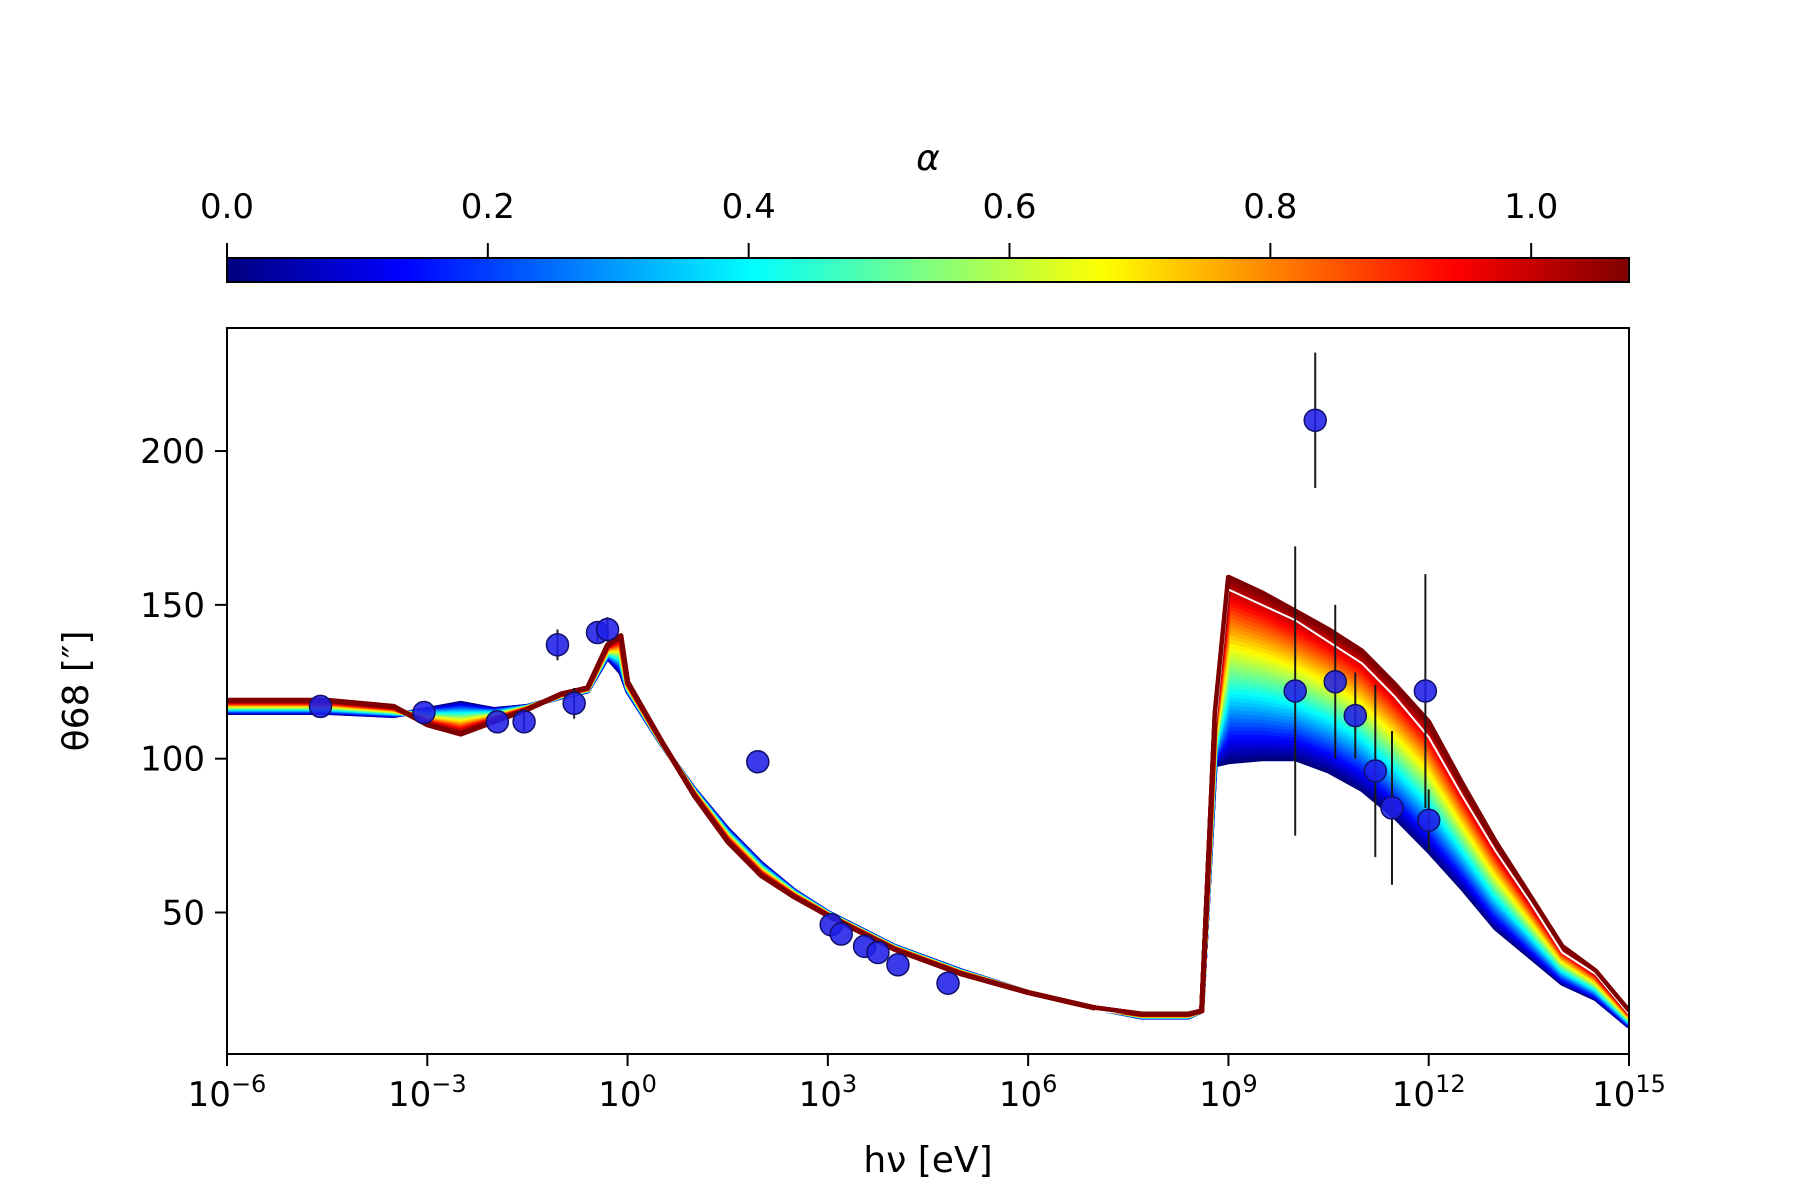  What do you see at coordinates (1228, 1092) in the screenshot?
I see `x-tick-label: 10⁹` at bounding box center [1228, 1092].